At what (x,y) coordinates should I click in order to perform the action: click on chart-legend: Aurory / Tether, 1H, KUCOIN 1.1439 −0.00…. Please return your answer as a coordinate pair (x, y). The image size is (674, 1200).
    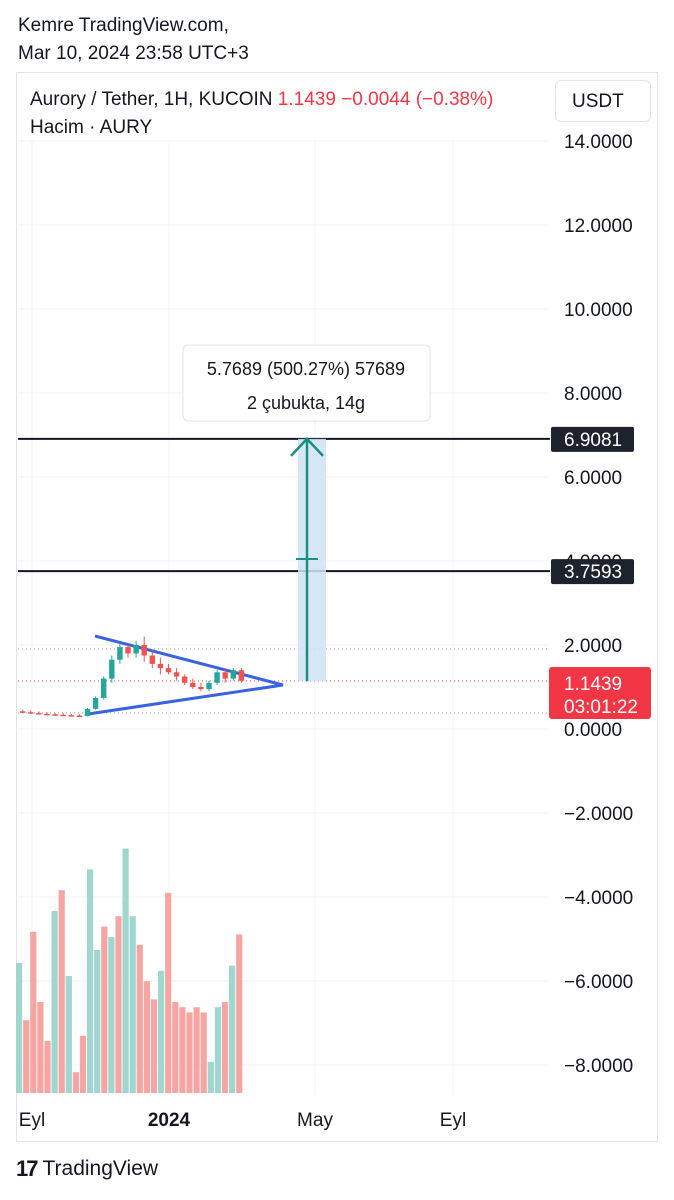
    Looking at the image, I should click on (261, 114).